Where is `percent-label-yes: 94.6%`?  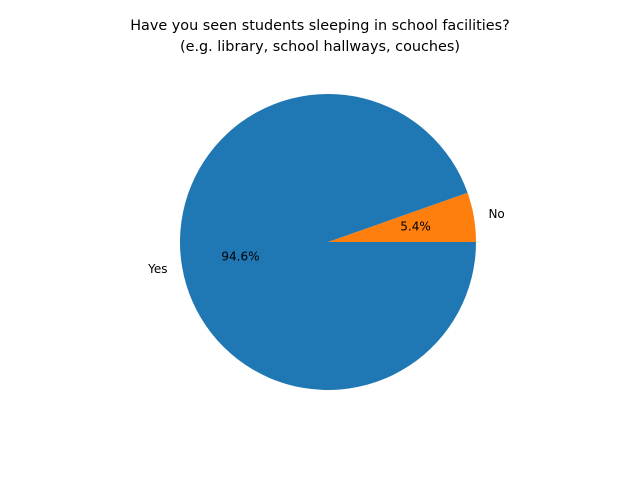 percent-label-yes: 94.6% is located at coordinates (240, 256).